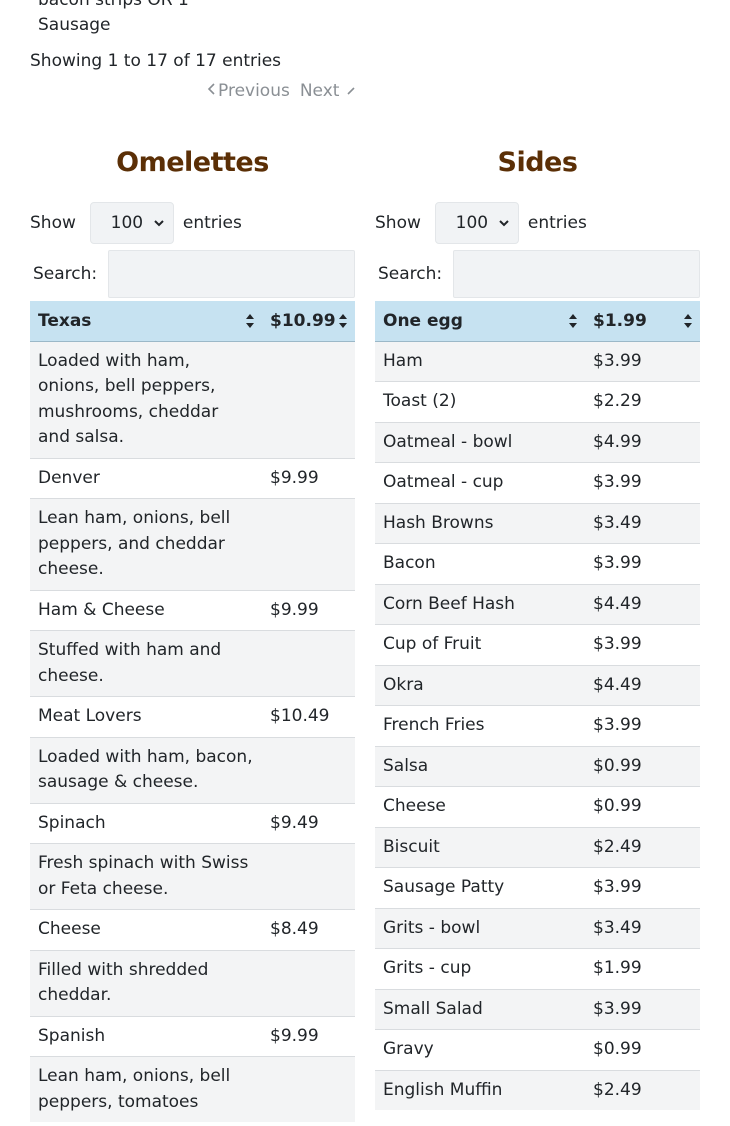 The height and width of the screenshot is (1126, 730). What do you see at coordinates (480, 482) in the screenshot?
I see `item-cell: Oatmeal - cup` at bounding box center [480, 482].